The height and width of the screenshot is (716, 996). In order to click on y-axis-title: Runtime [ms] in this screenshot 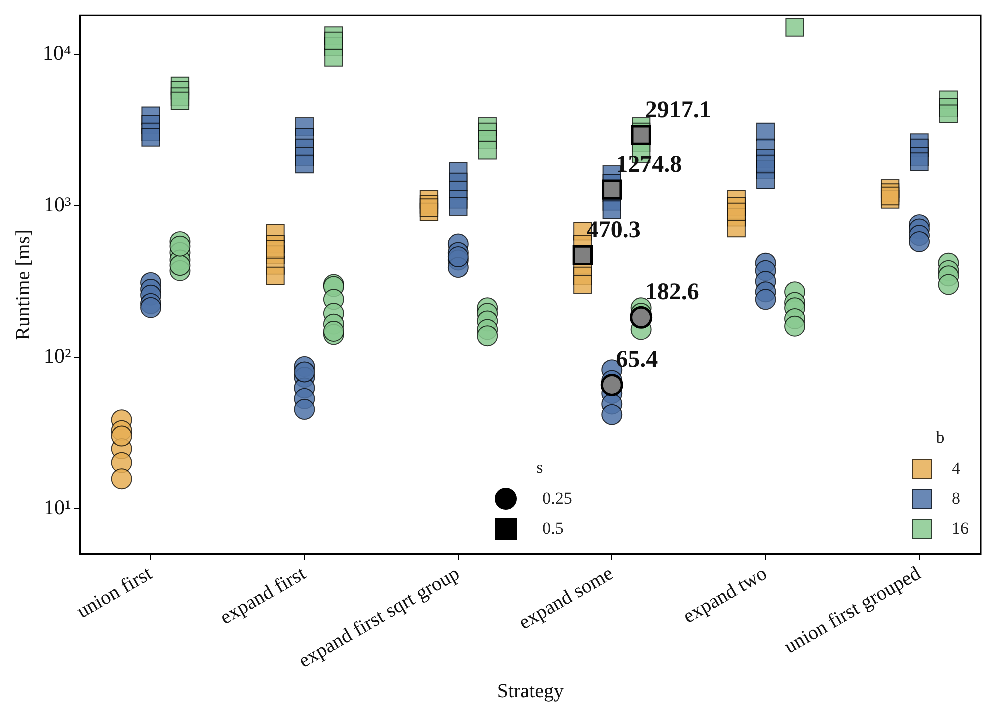, I will do `click(23, 285)`.